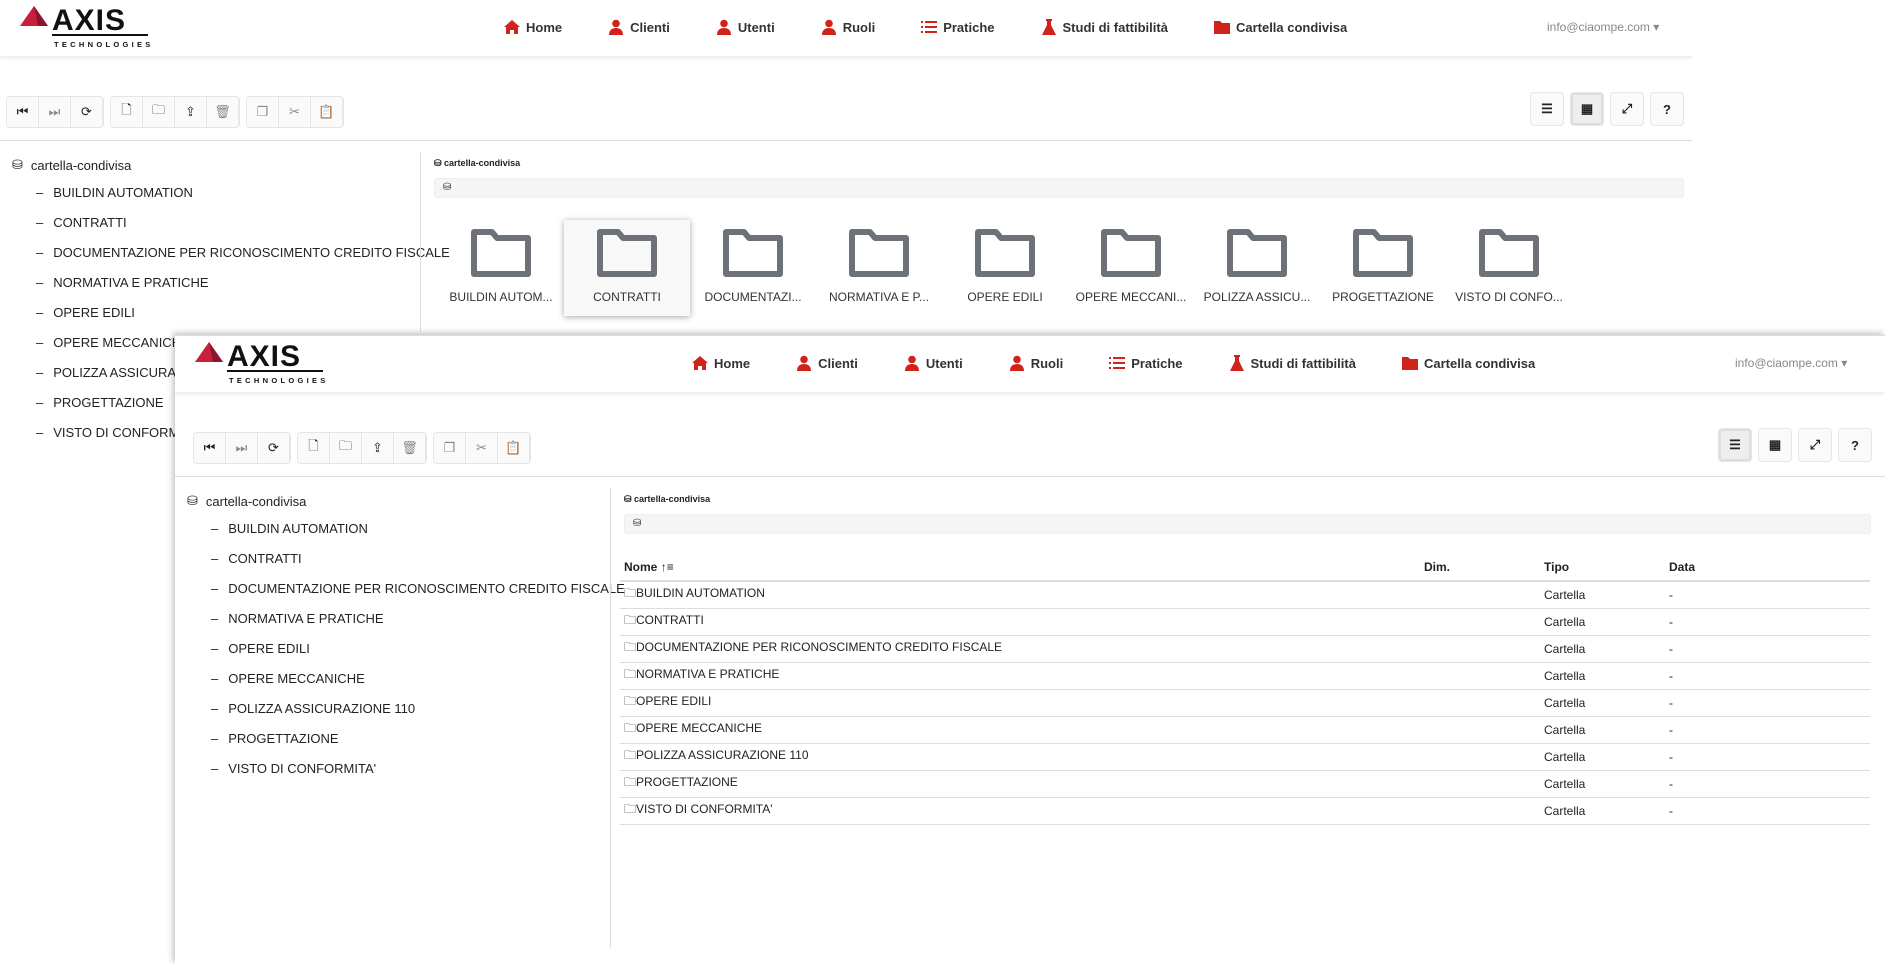 The width and height of the screenshot is (1885, 964). What do you see at coordinates (1245, 811) in the screenshot?
I see `table-row: 🗀VISTO DI CONFORMITA' Cartella -` at bounding box center [1245, 811].